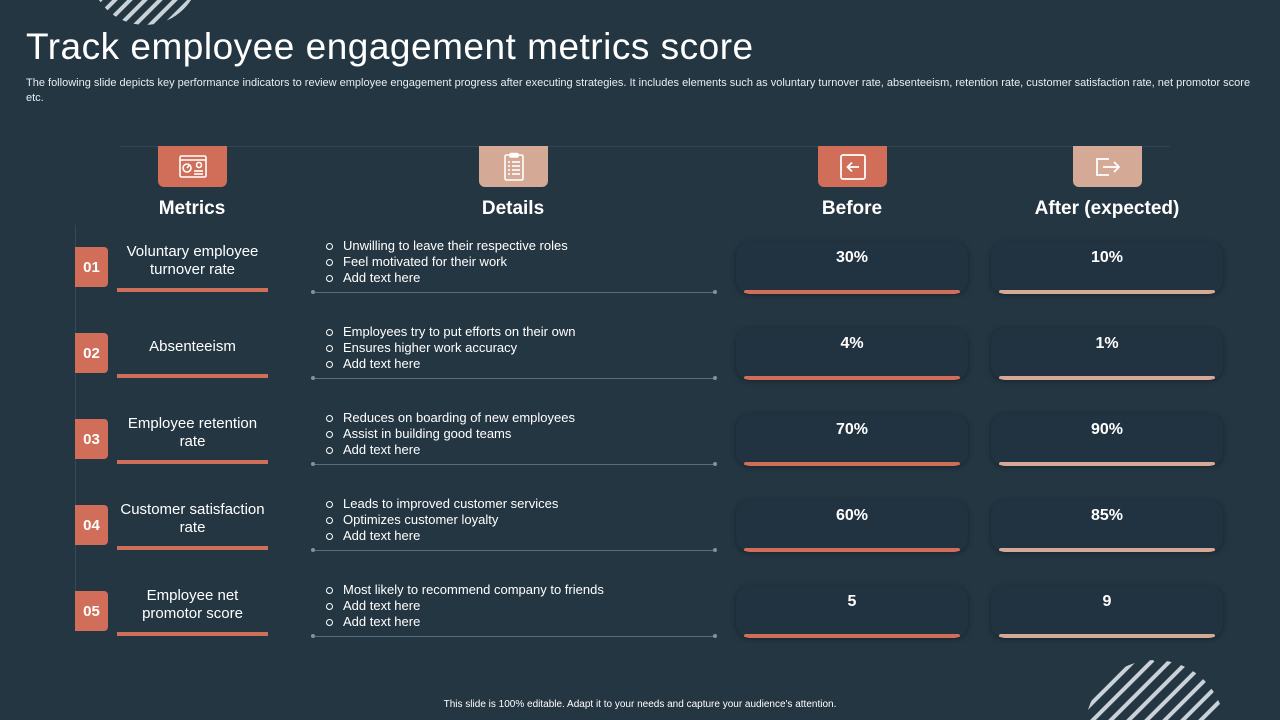 The height and width of the screenshot is (720, 1280). I want to click on metrics-column-header: Metrics, so click(192, 208).